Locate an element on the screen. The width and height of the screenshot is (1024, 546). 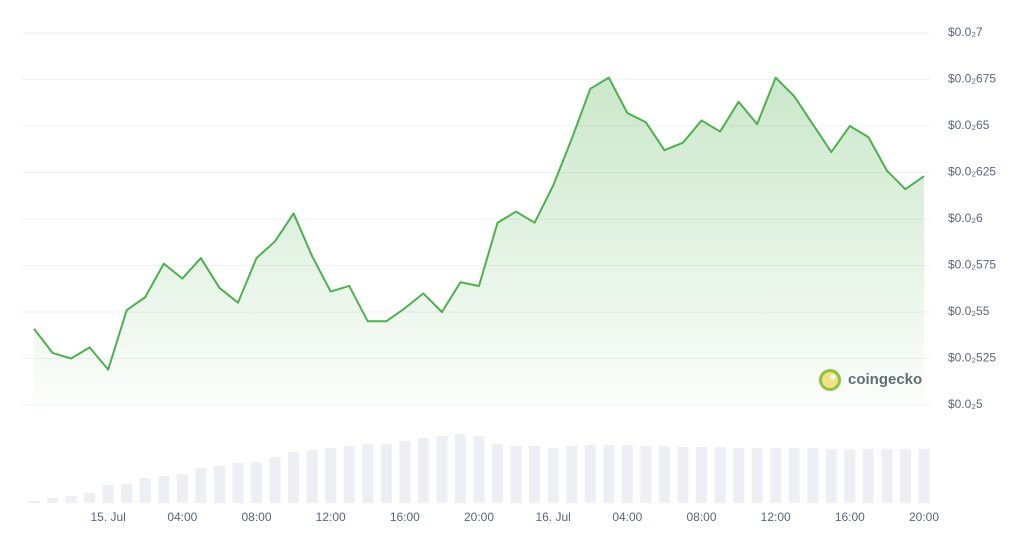
y-tick-label: $0.0₂575 is located at coordinates (972, 265).